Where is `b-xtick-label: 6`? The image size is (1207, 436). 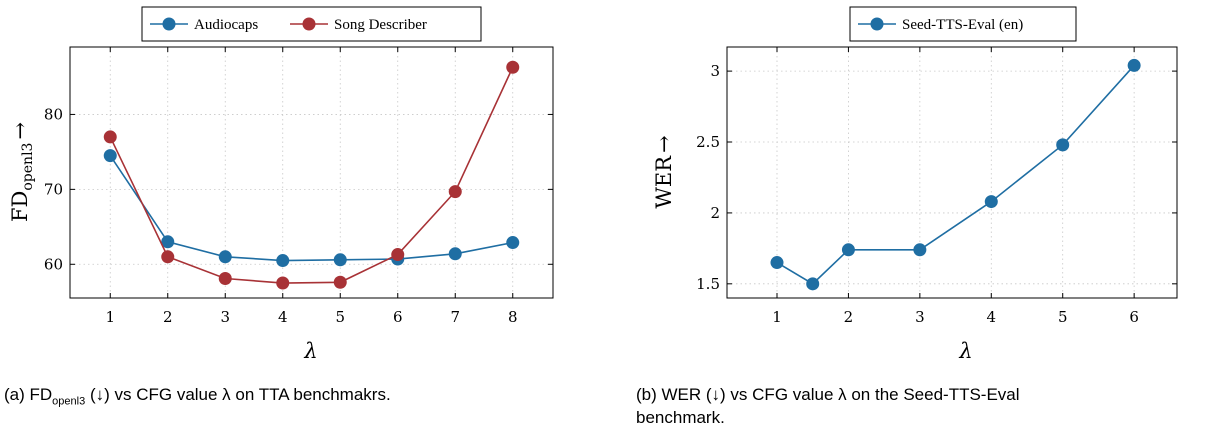 b-xtick-label: 6 is located at coordinates (1134, 317).